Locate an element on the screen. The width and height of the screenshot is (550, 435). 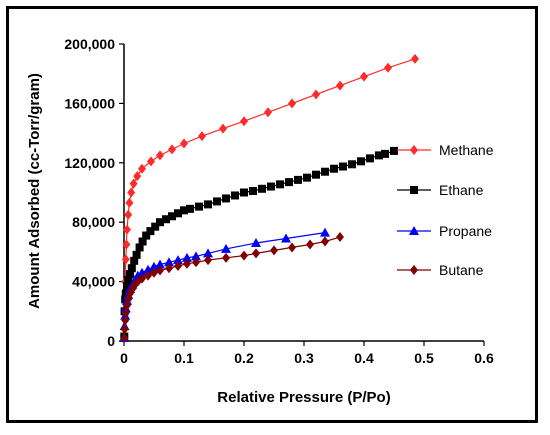
x-tick-label: 0.5 is located at coordinates (424, 358).